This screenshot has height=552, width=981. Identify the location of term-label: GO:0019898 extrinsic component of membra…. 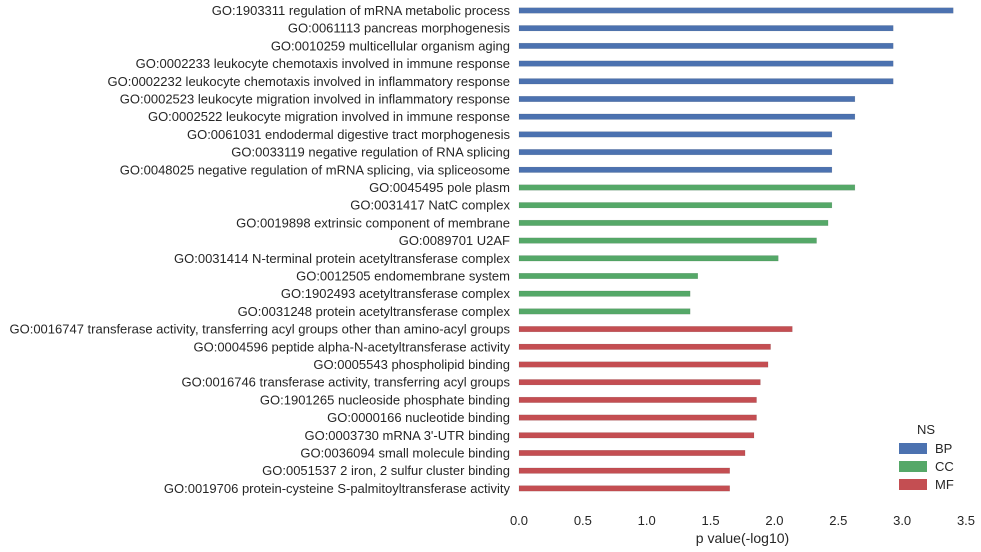
(373, 222).